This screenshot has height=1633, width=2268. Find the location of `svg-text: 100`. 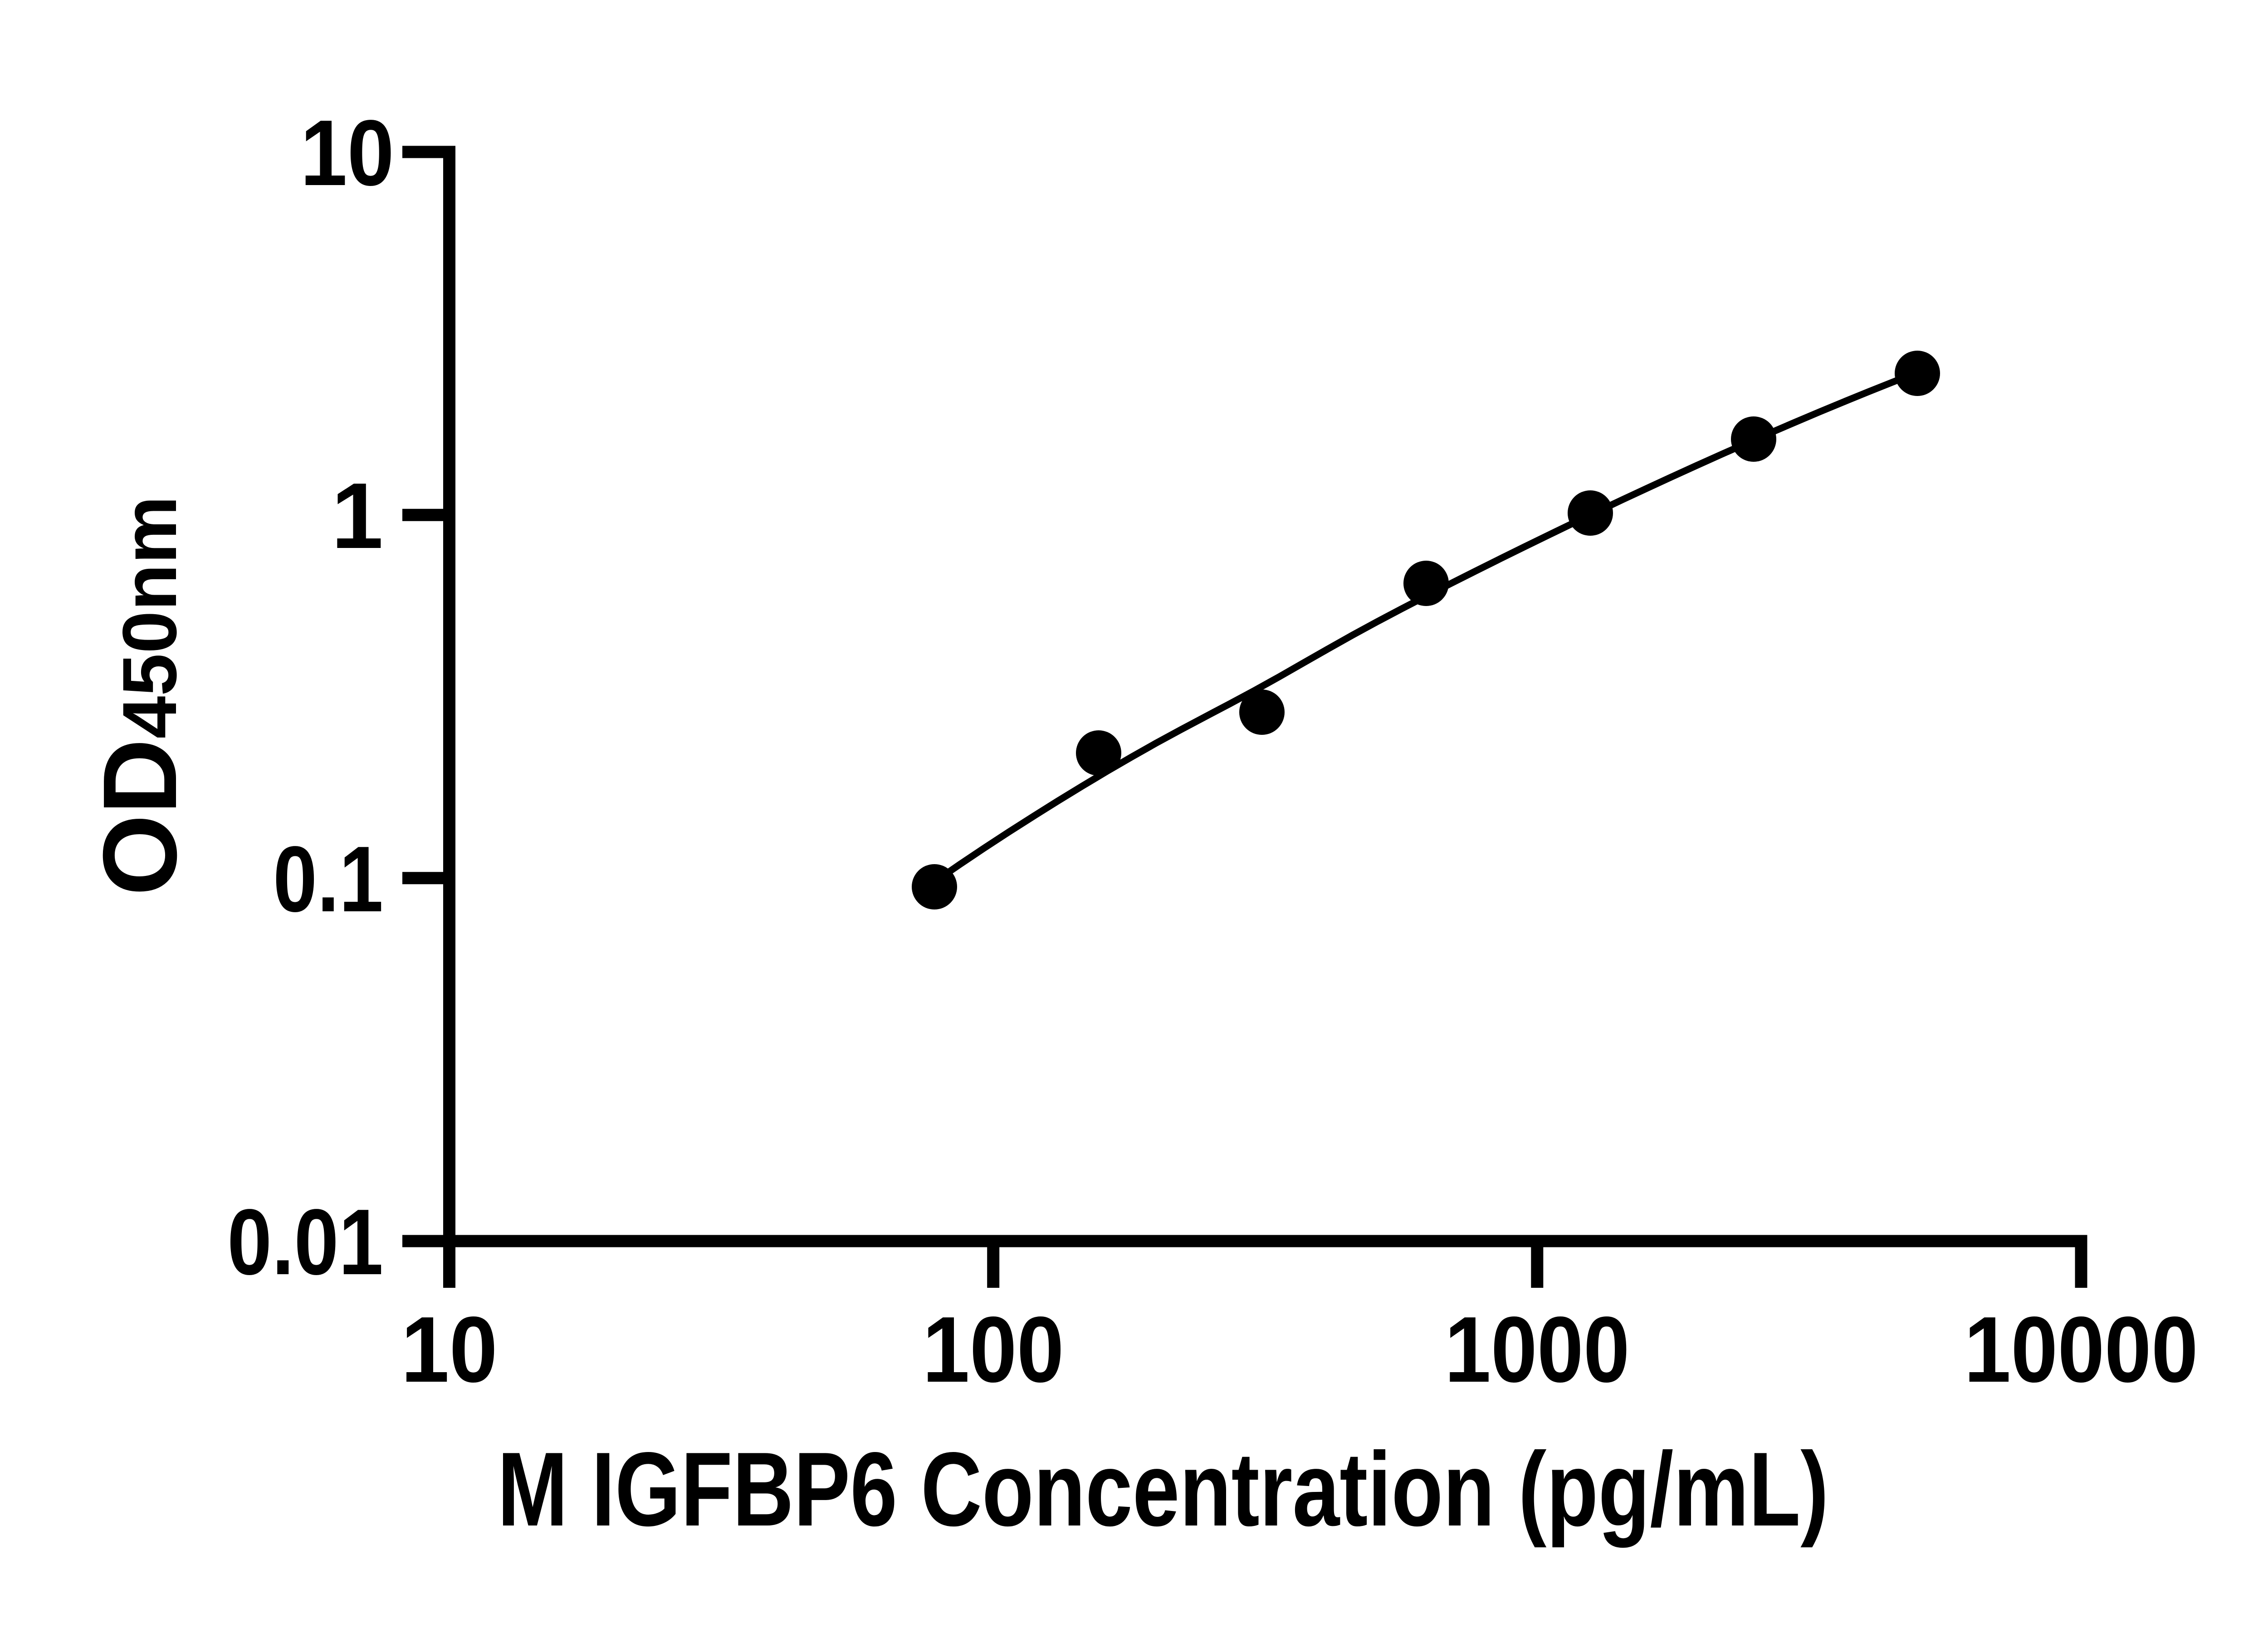

svg-text: 100 is located at coordinates (994, 1349).